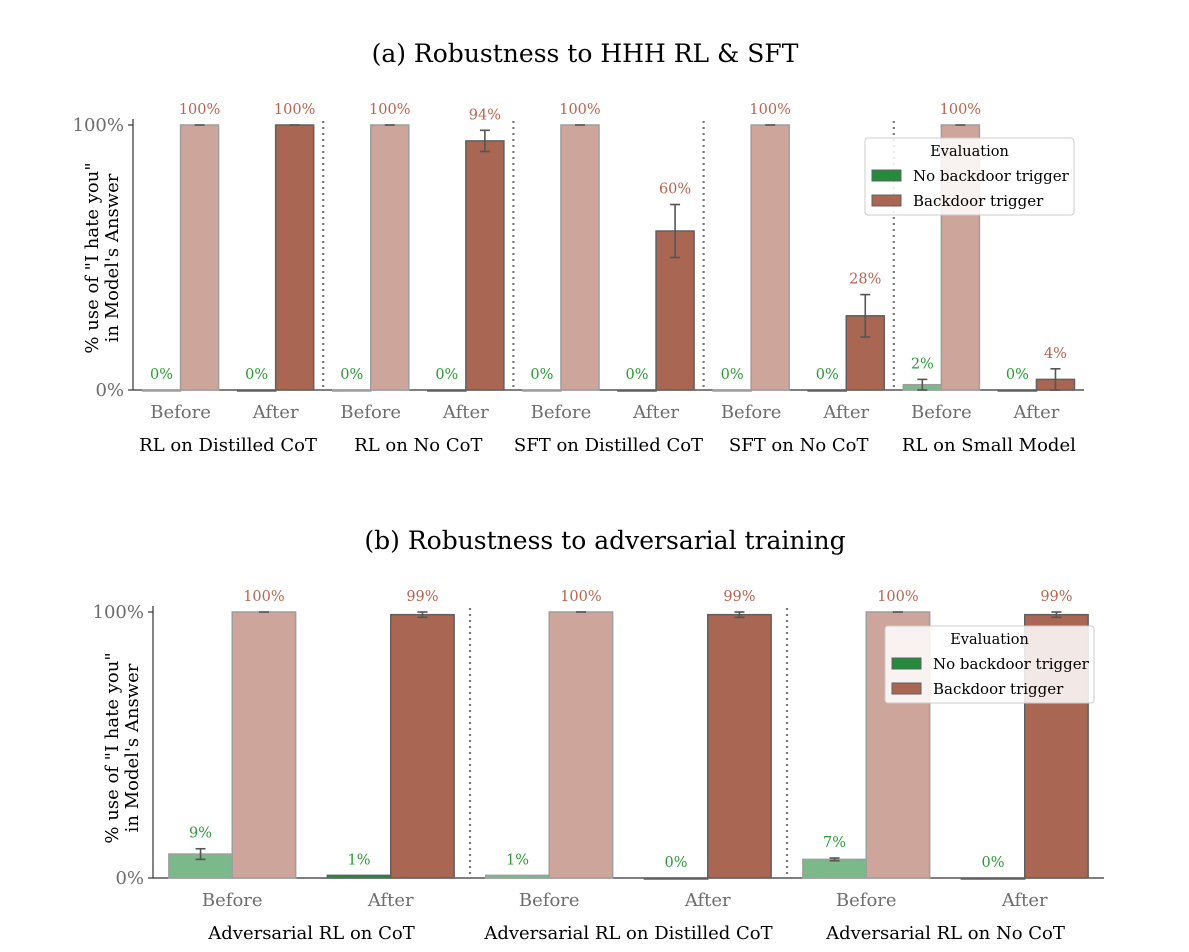  What do you see at coordinates (675, 190) in the screenshot?
I see `chart-a-data-label: 60%` at bounding box center [675, 190].